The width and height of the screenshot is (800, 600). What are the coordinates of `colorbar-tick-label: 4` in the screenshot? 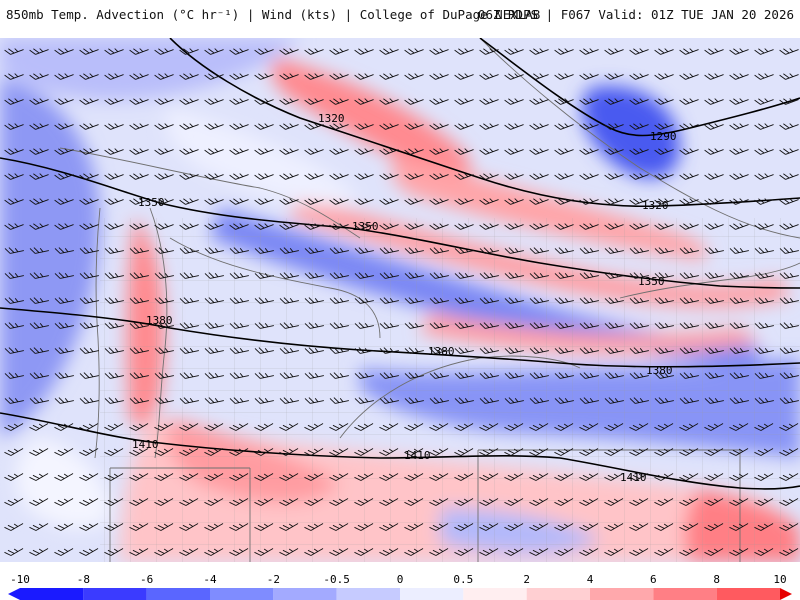 It's located at (590, 579).